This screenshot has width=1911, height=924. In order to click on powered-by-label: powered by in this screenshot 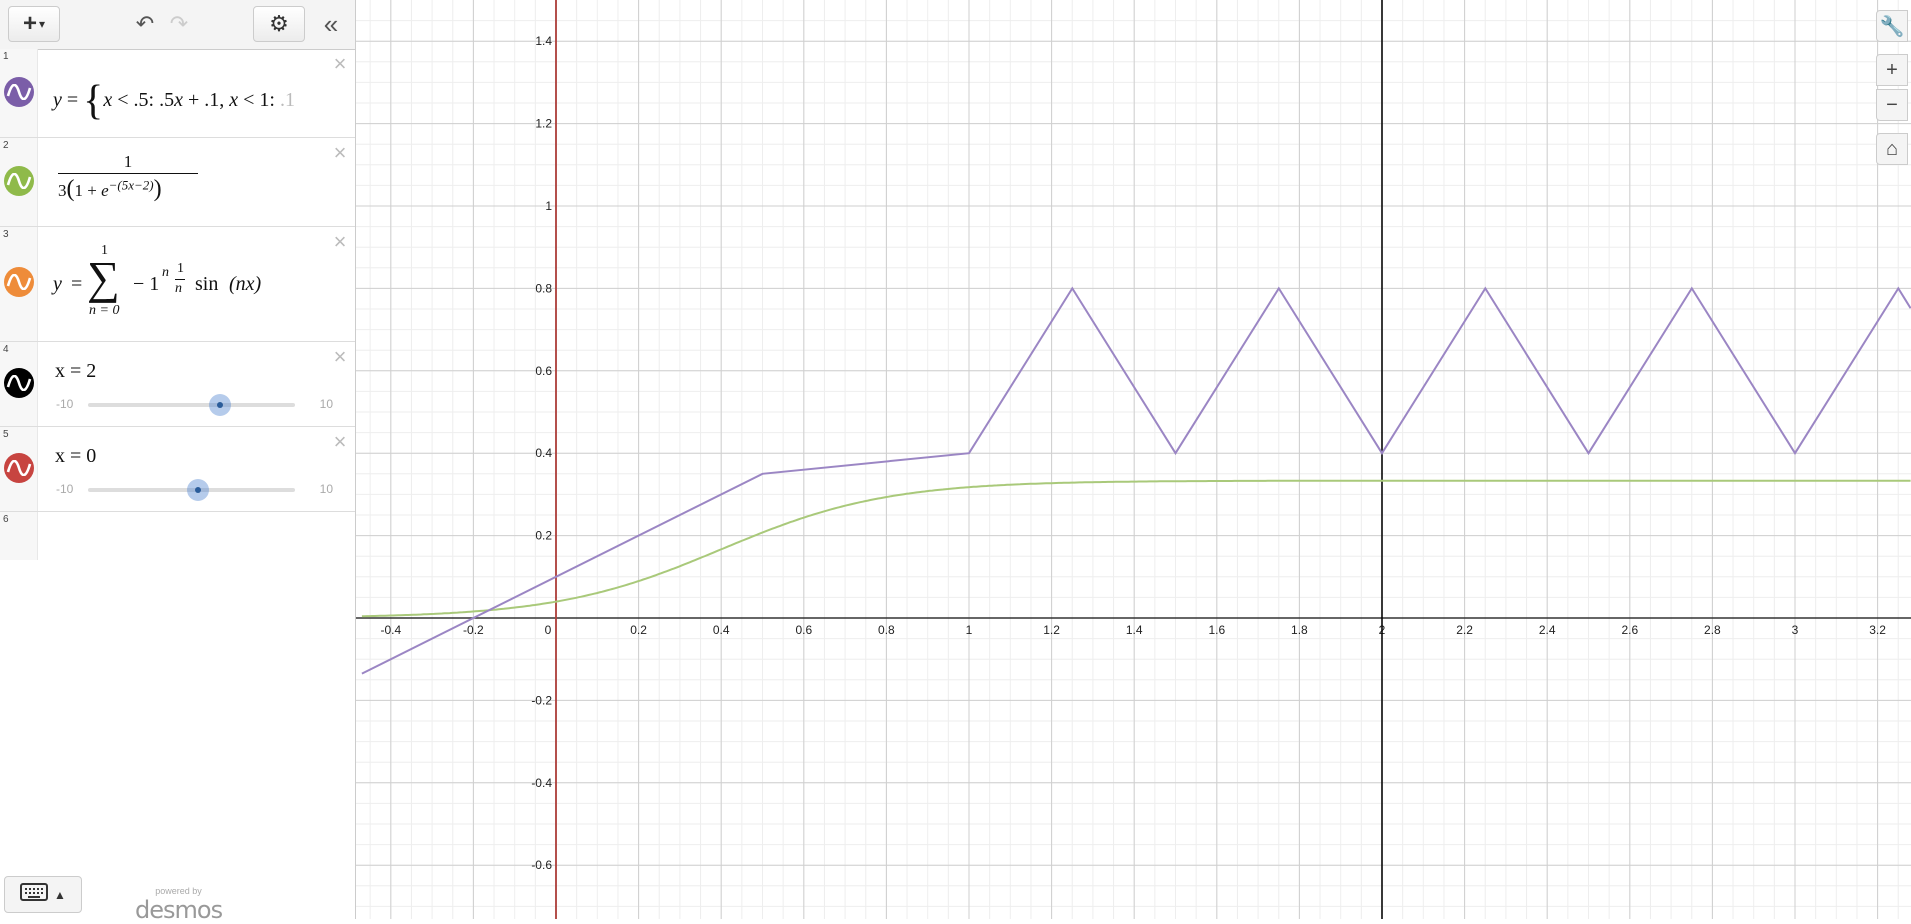, I will do `click(178, 891)`.